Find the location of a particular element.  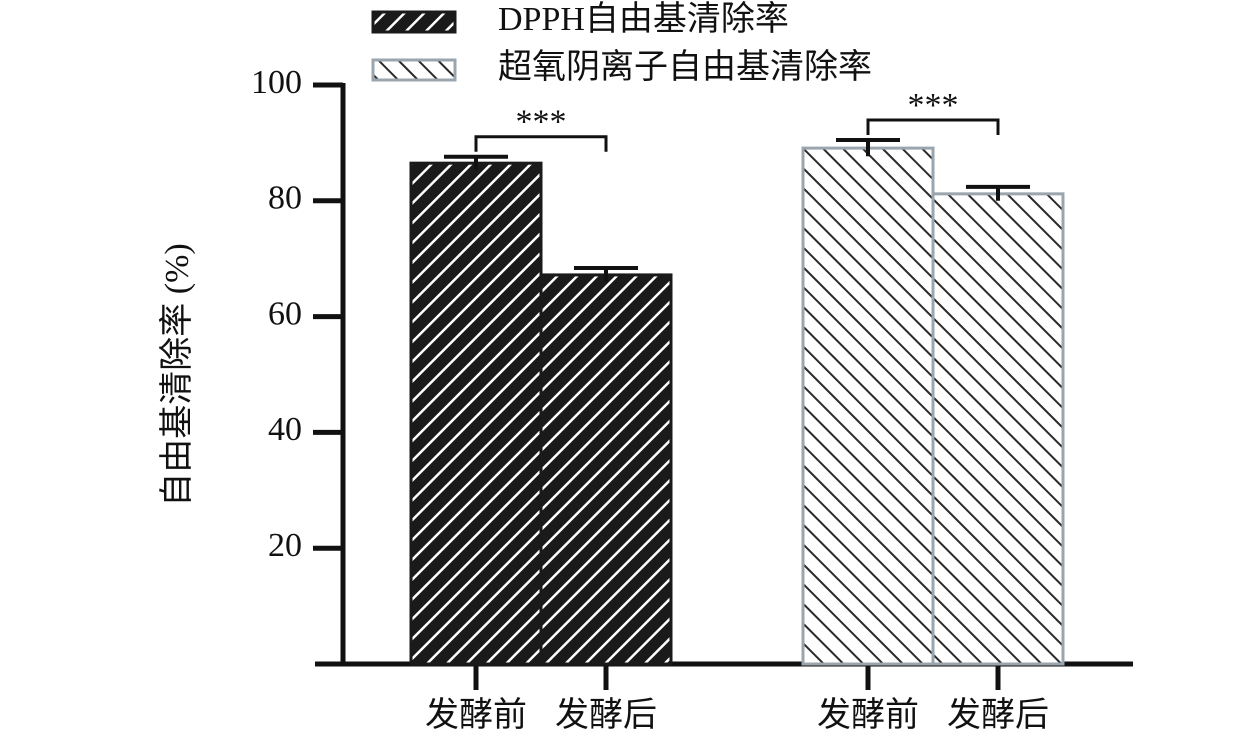

y-tick-label: 20 is located at coordinates (285, 545).